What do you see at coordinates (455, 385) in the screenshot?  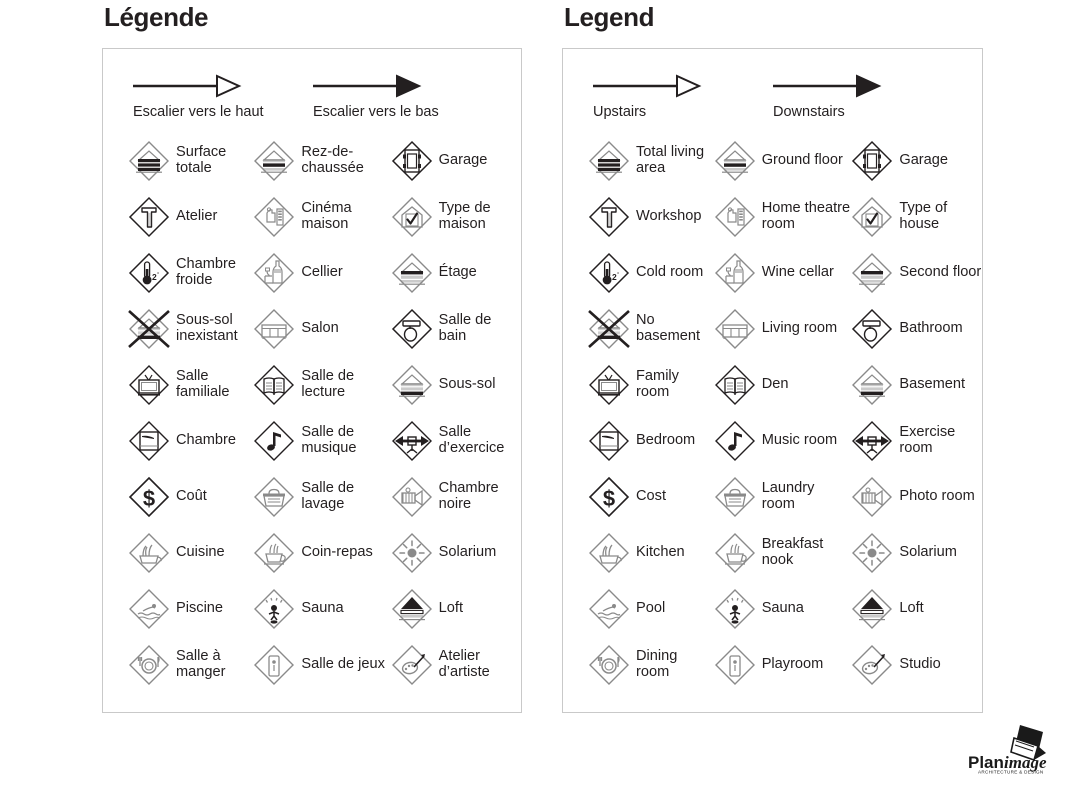 I see `legend-entry: Sous-sol` at bounding box center [455, 385].